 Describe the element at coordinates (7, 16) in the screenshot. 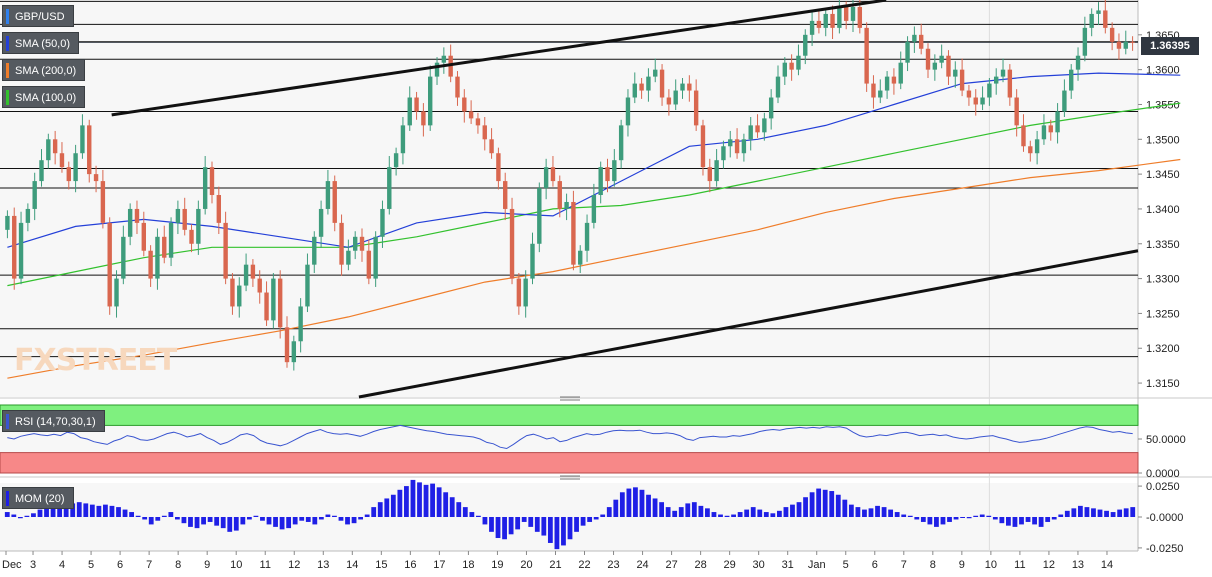

I see `legend-swatch-symbol` at that location.